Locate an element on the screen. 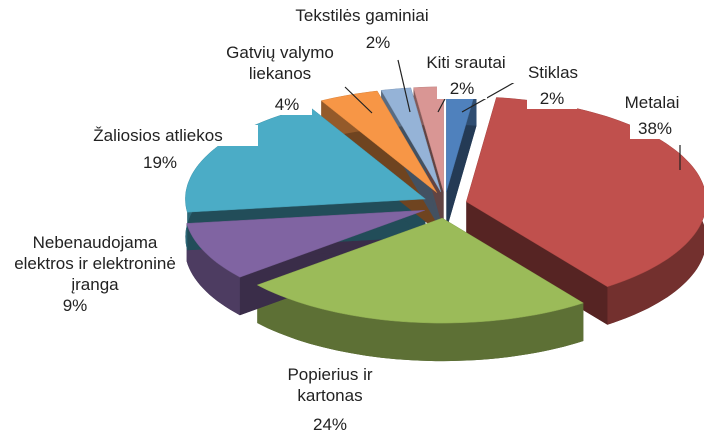 The height and width of the screenshot is (441, 704). slice-label: Gatvių valymo liekanos is located at coordinates (280, 63).